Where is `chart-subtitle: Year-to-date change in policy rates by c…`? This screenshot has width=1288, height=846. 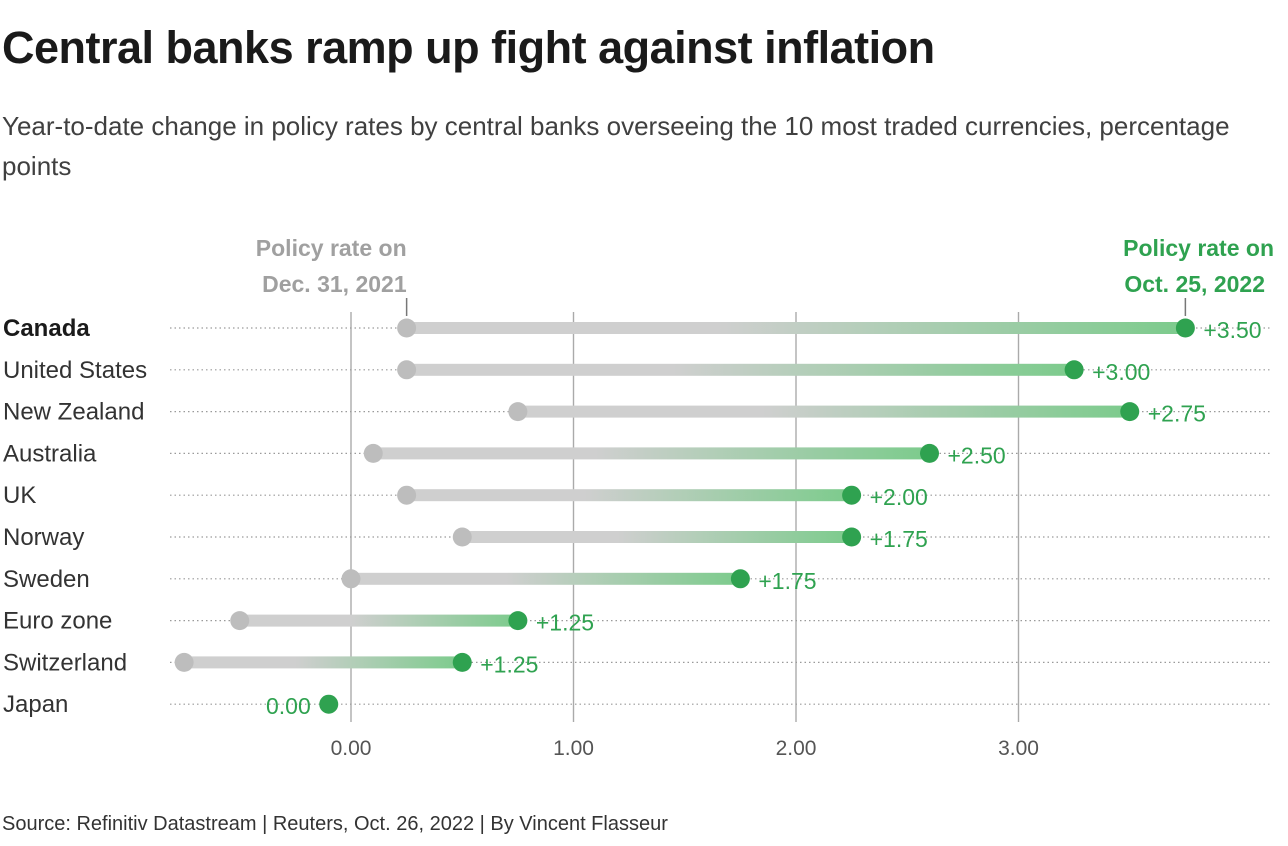 chart-subtitle: Year-to-date change in policy rates by c… is located at coordinates (616, 146).